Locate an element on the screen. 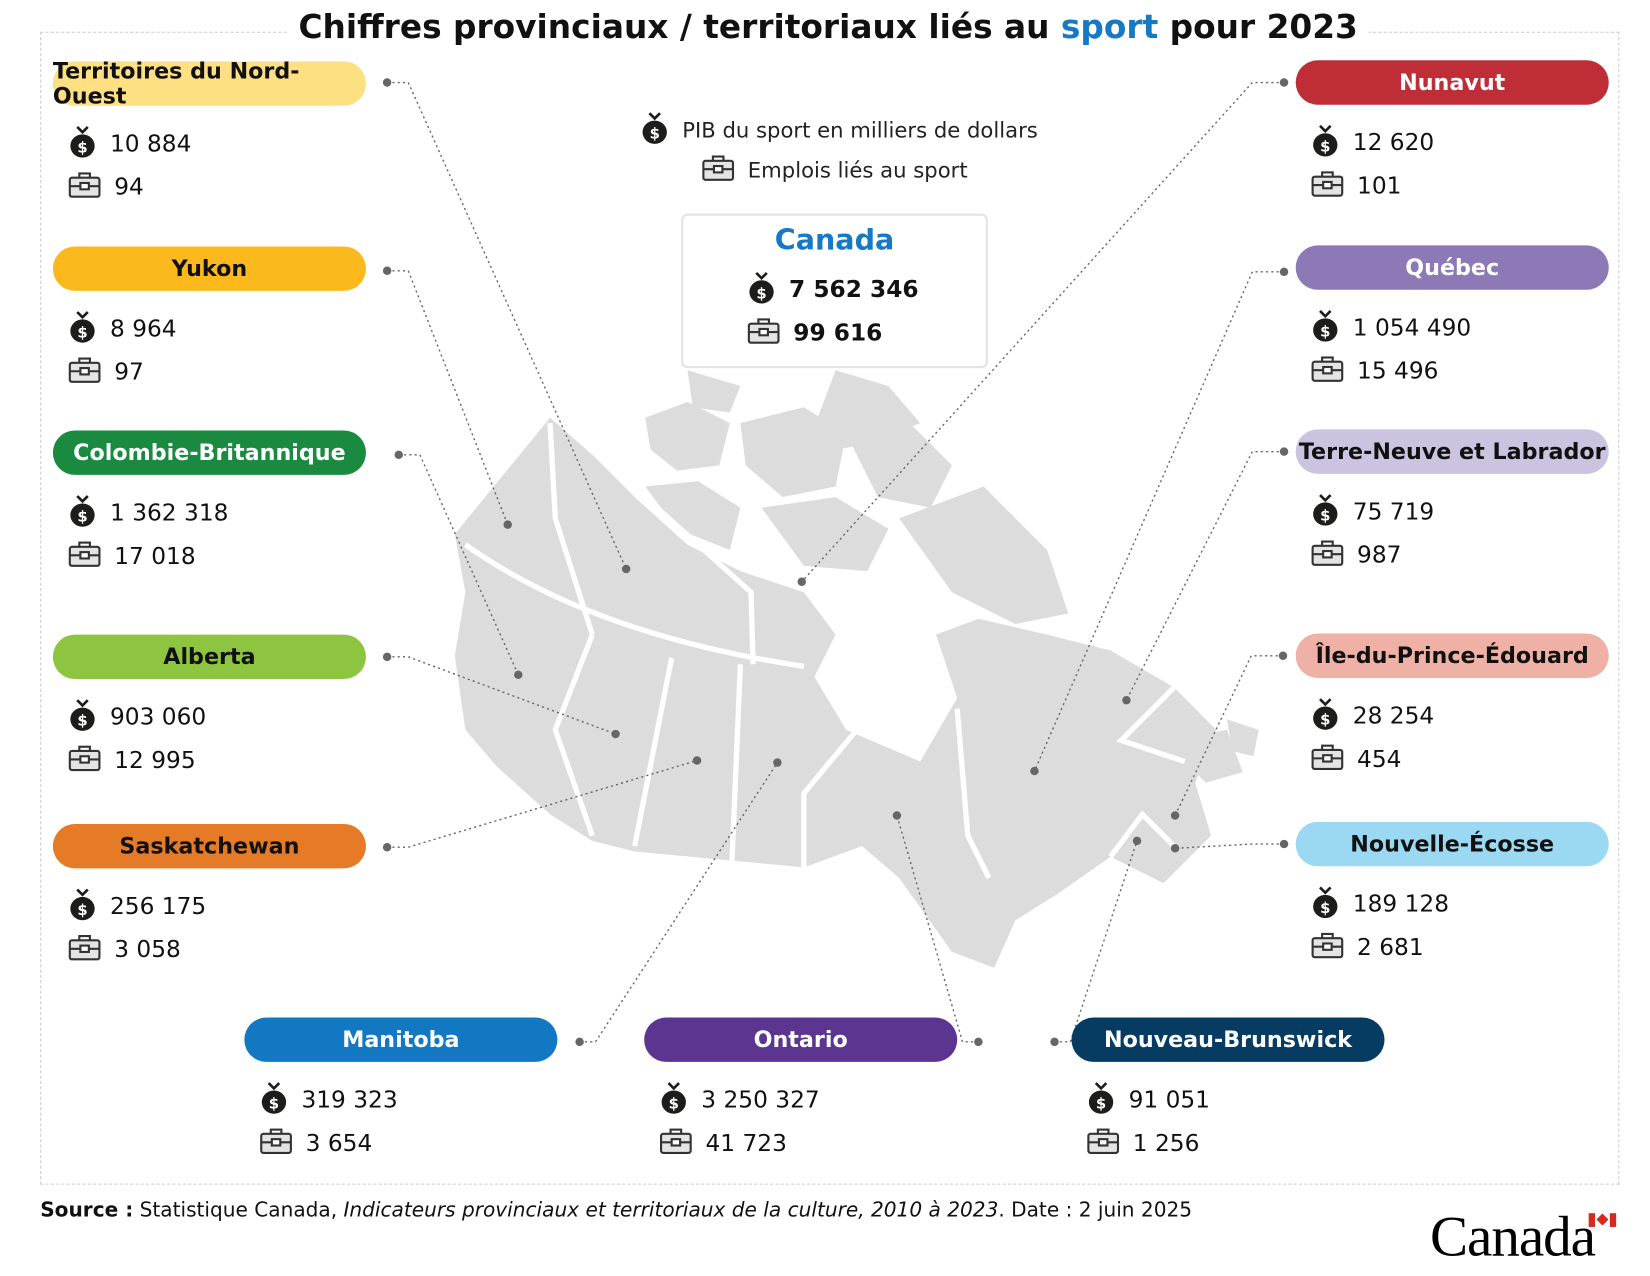 This screenshot has width=1650, height=1276. region-values-manitoba: $319 323 3 654 is located at coordinates (328, 1122).